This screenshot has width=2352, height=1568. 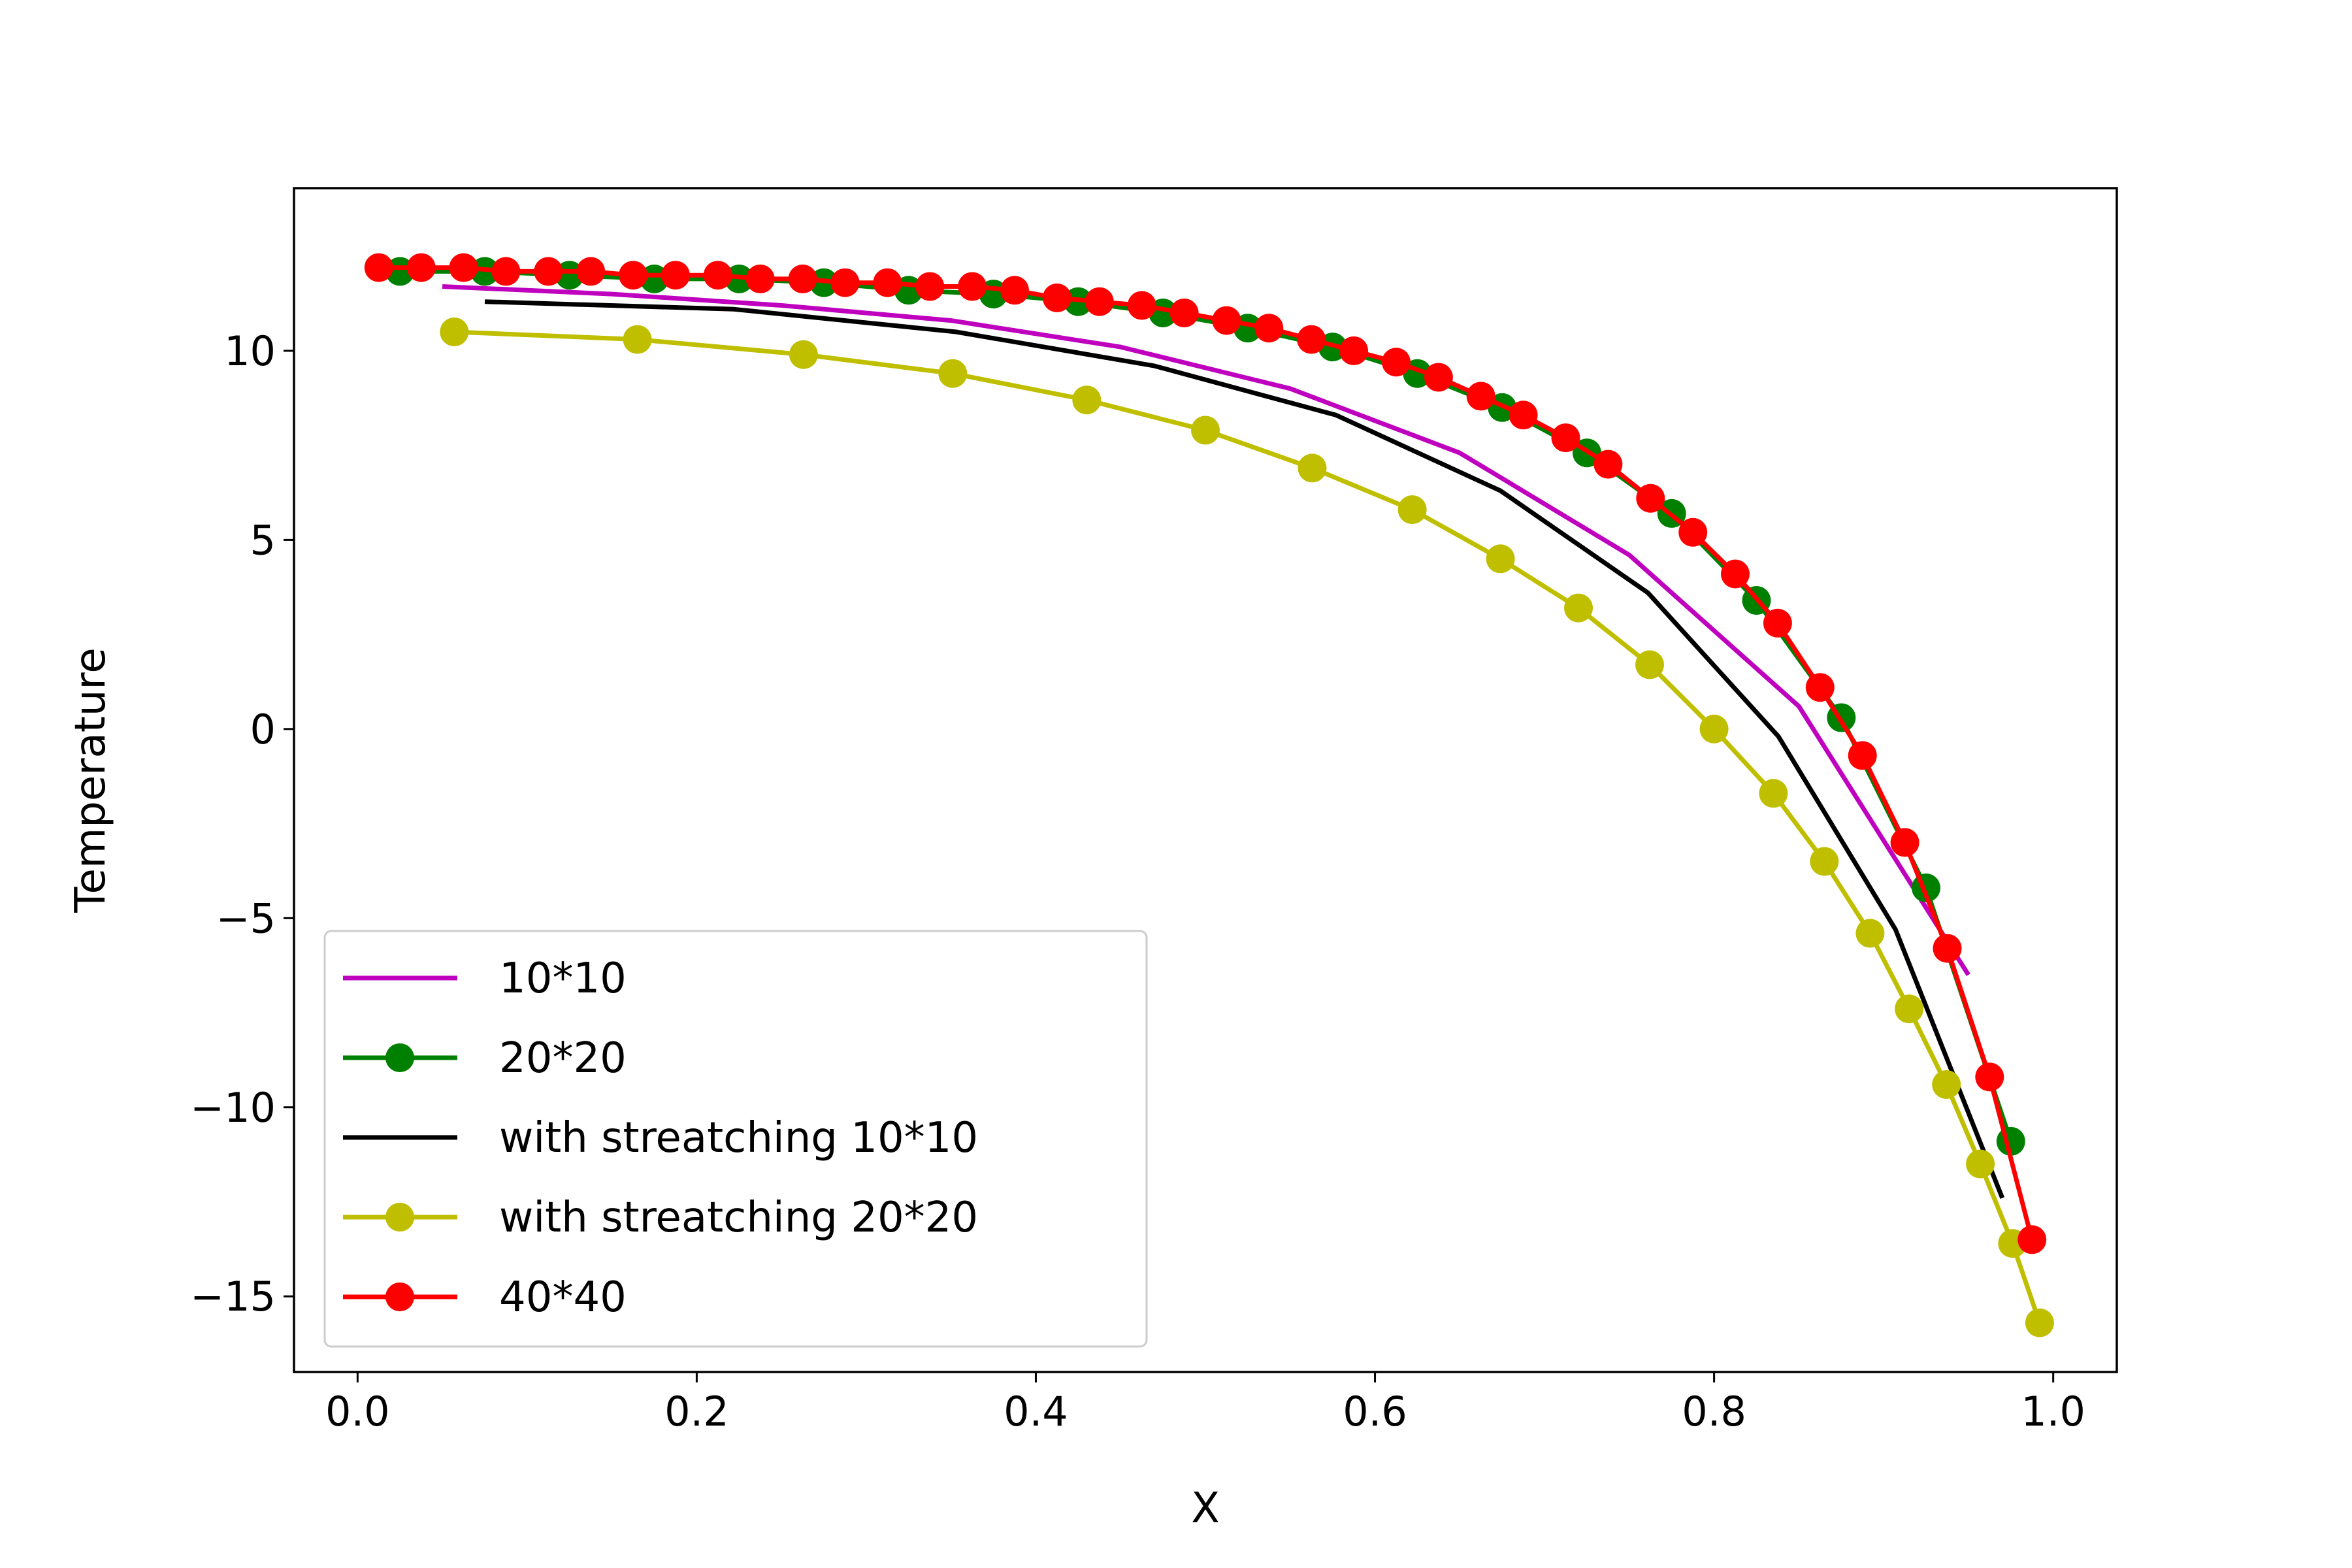 I want to click on legend-label-40-40: 40*40, so click(x=563, y=1297).